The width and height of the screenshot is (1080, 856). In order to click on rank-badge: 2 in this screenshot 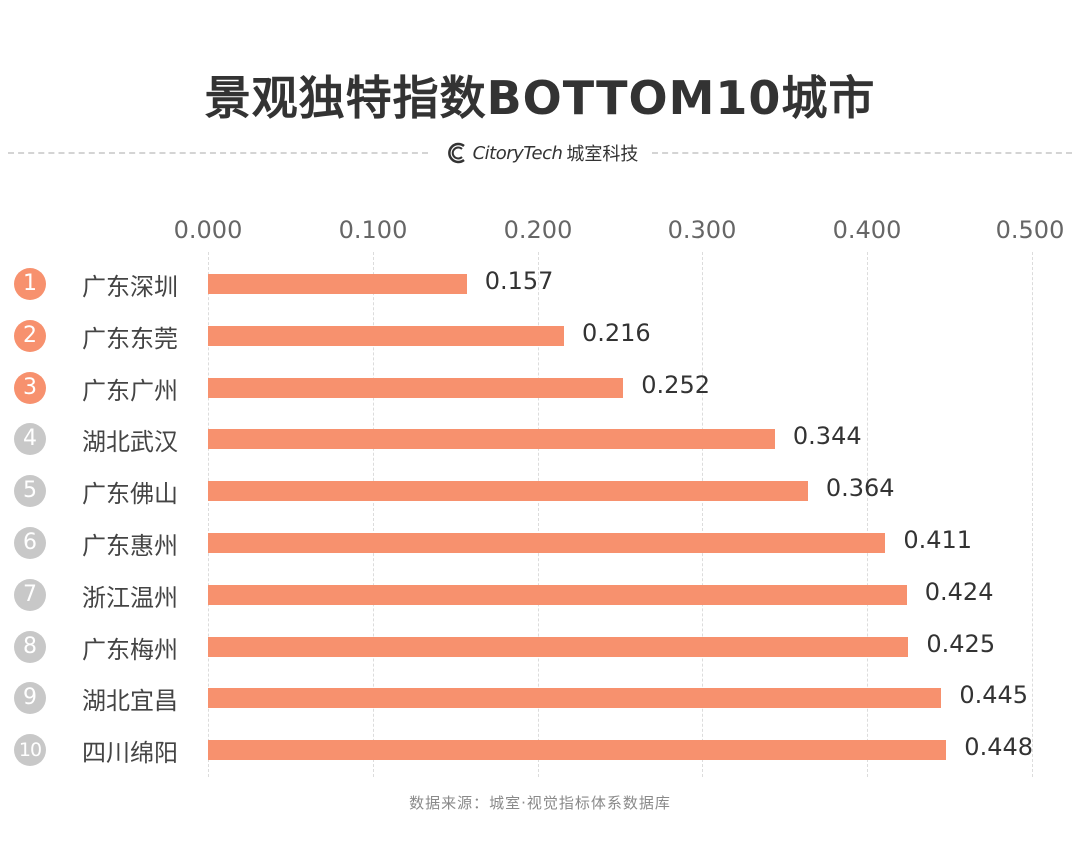, I will do `click(30, 335)`.